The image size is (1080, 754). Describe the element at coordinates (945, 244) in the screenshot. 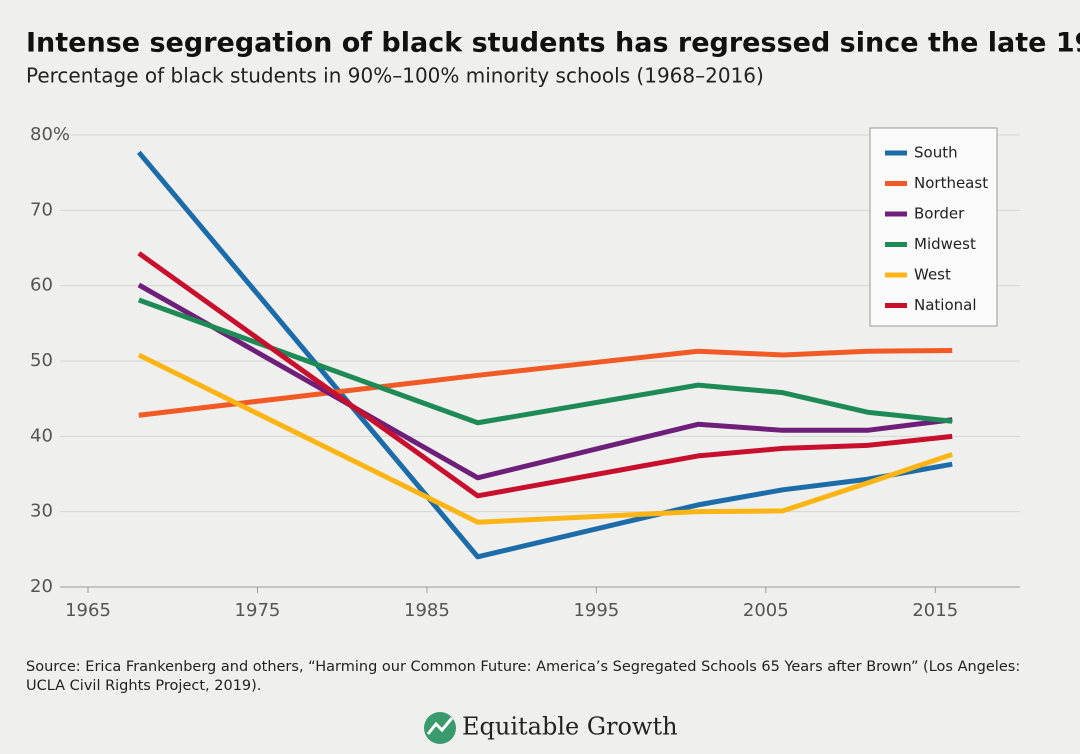

I see `legend-label: Midwest` at that location.